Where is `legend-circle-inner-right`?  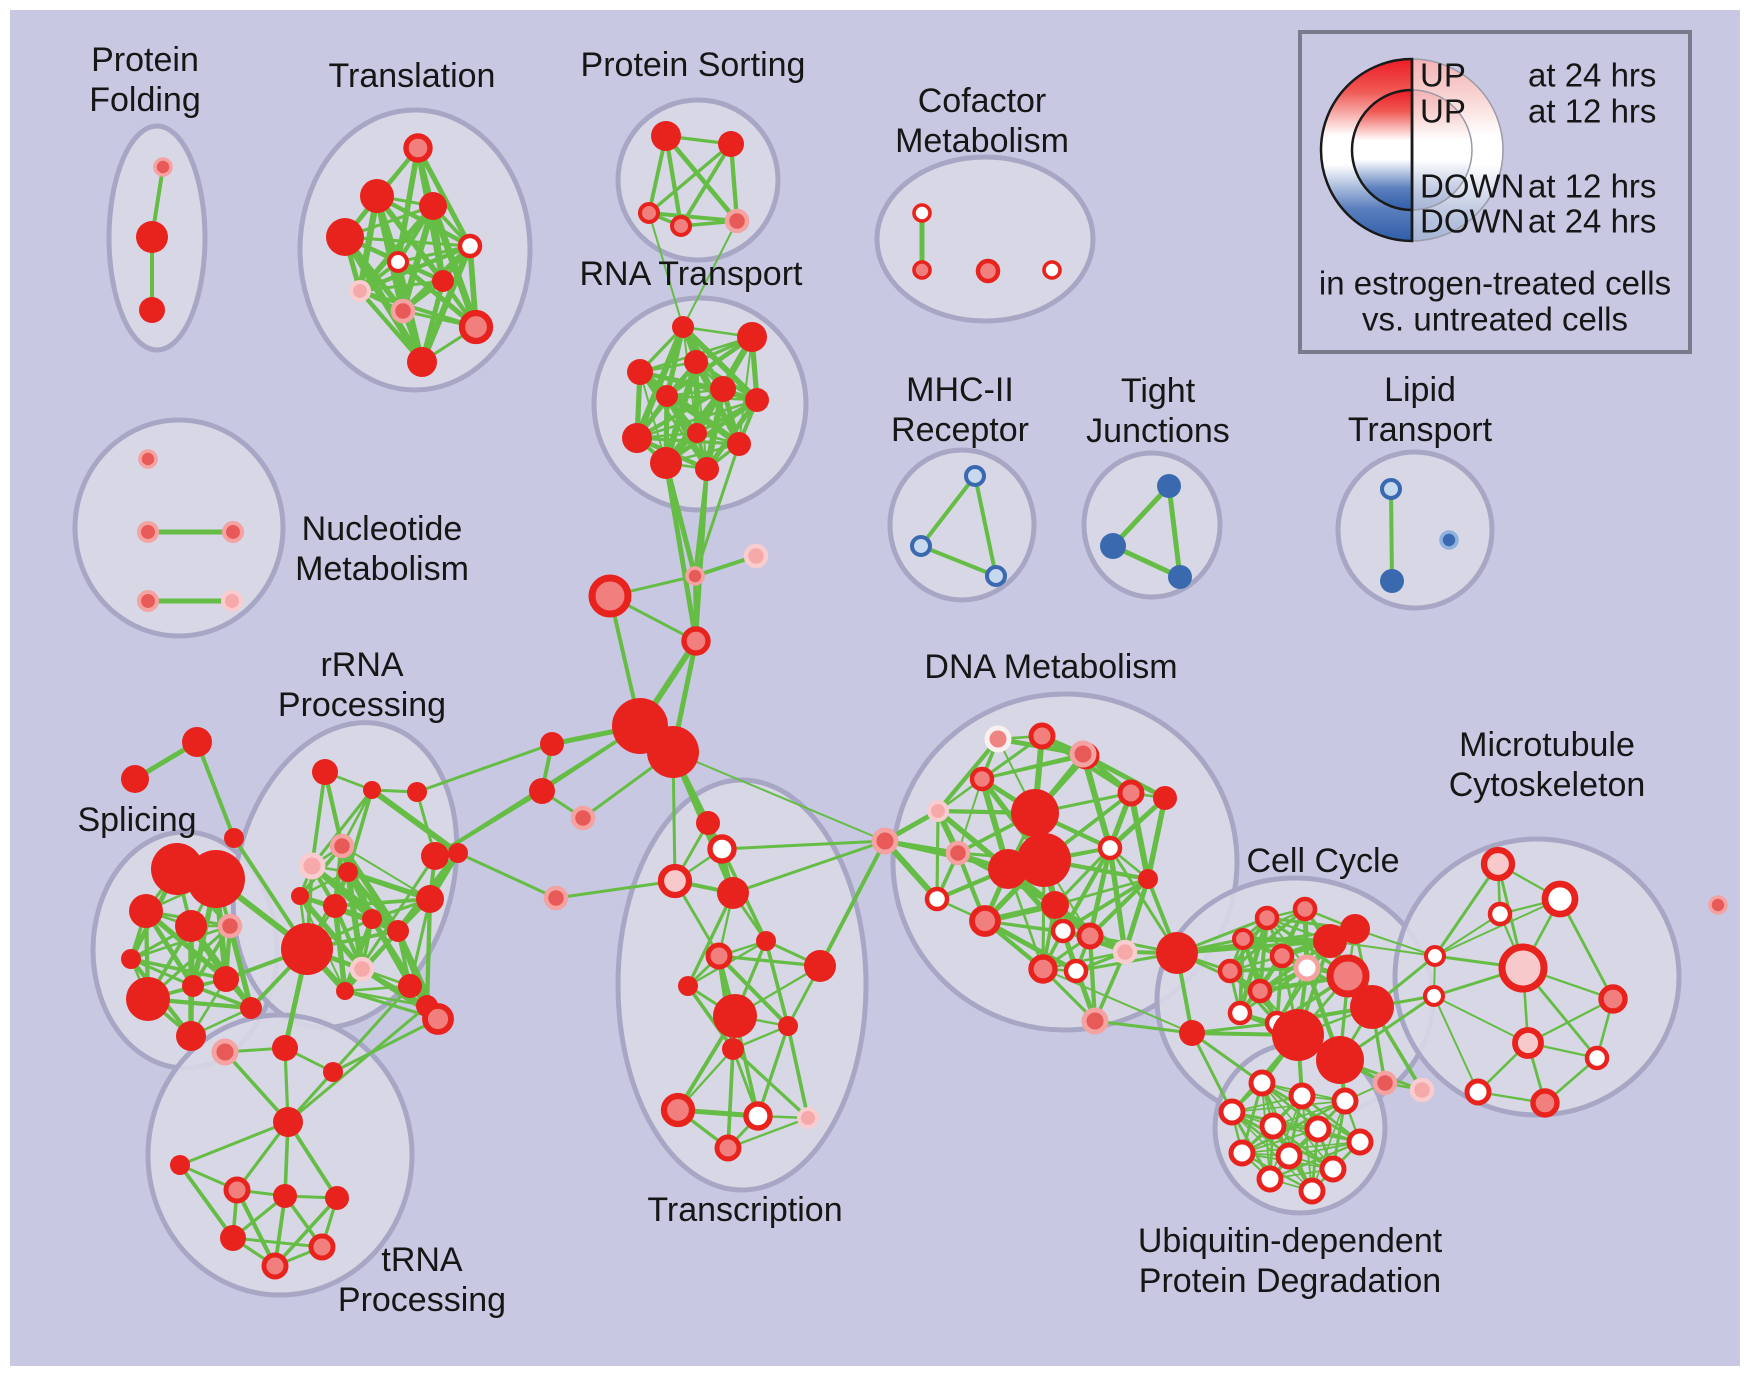
legend-circle-inner-right is located at coordinates (1442, 150).